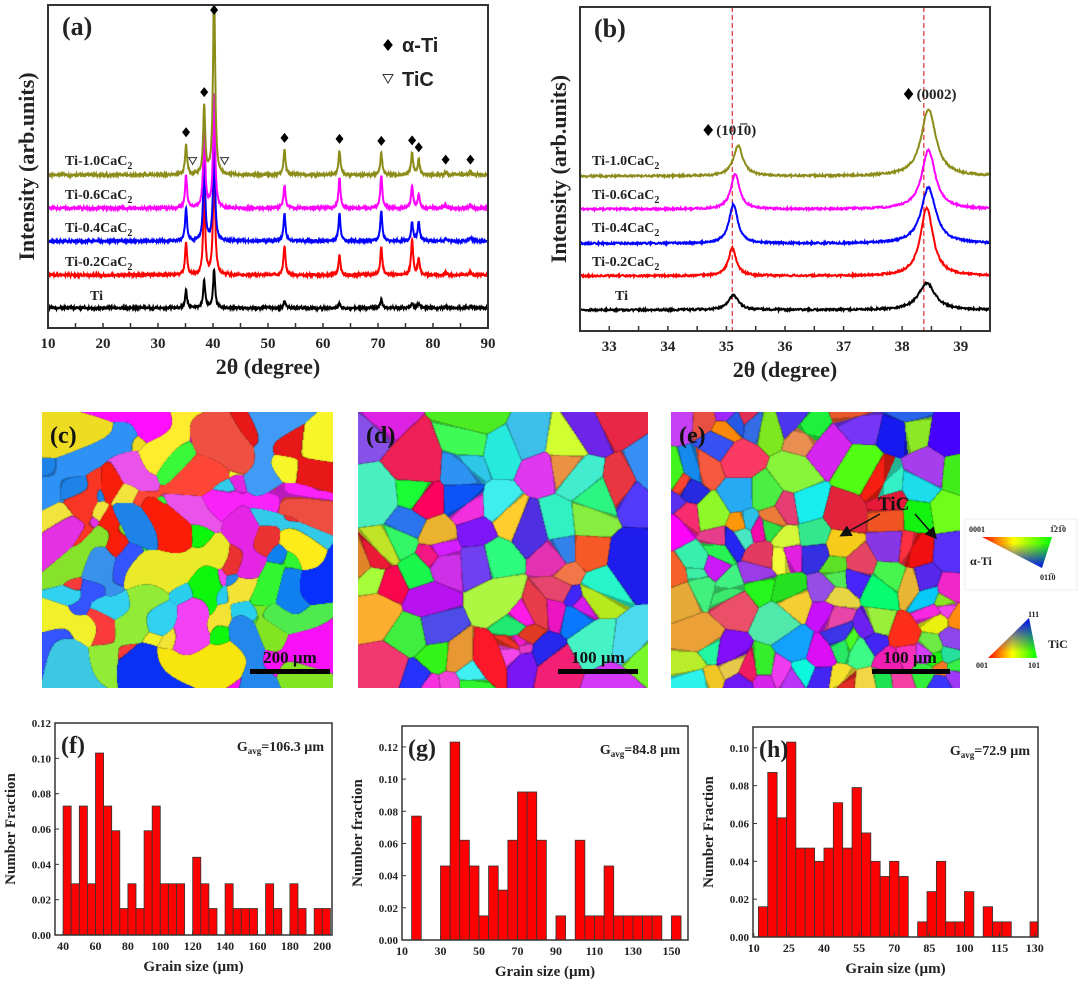 The width and height of the screenshot is (1080, 993). I want to click on x-tick-label: 140, so click(225, 946).